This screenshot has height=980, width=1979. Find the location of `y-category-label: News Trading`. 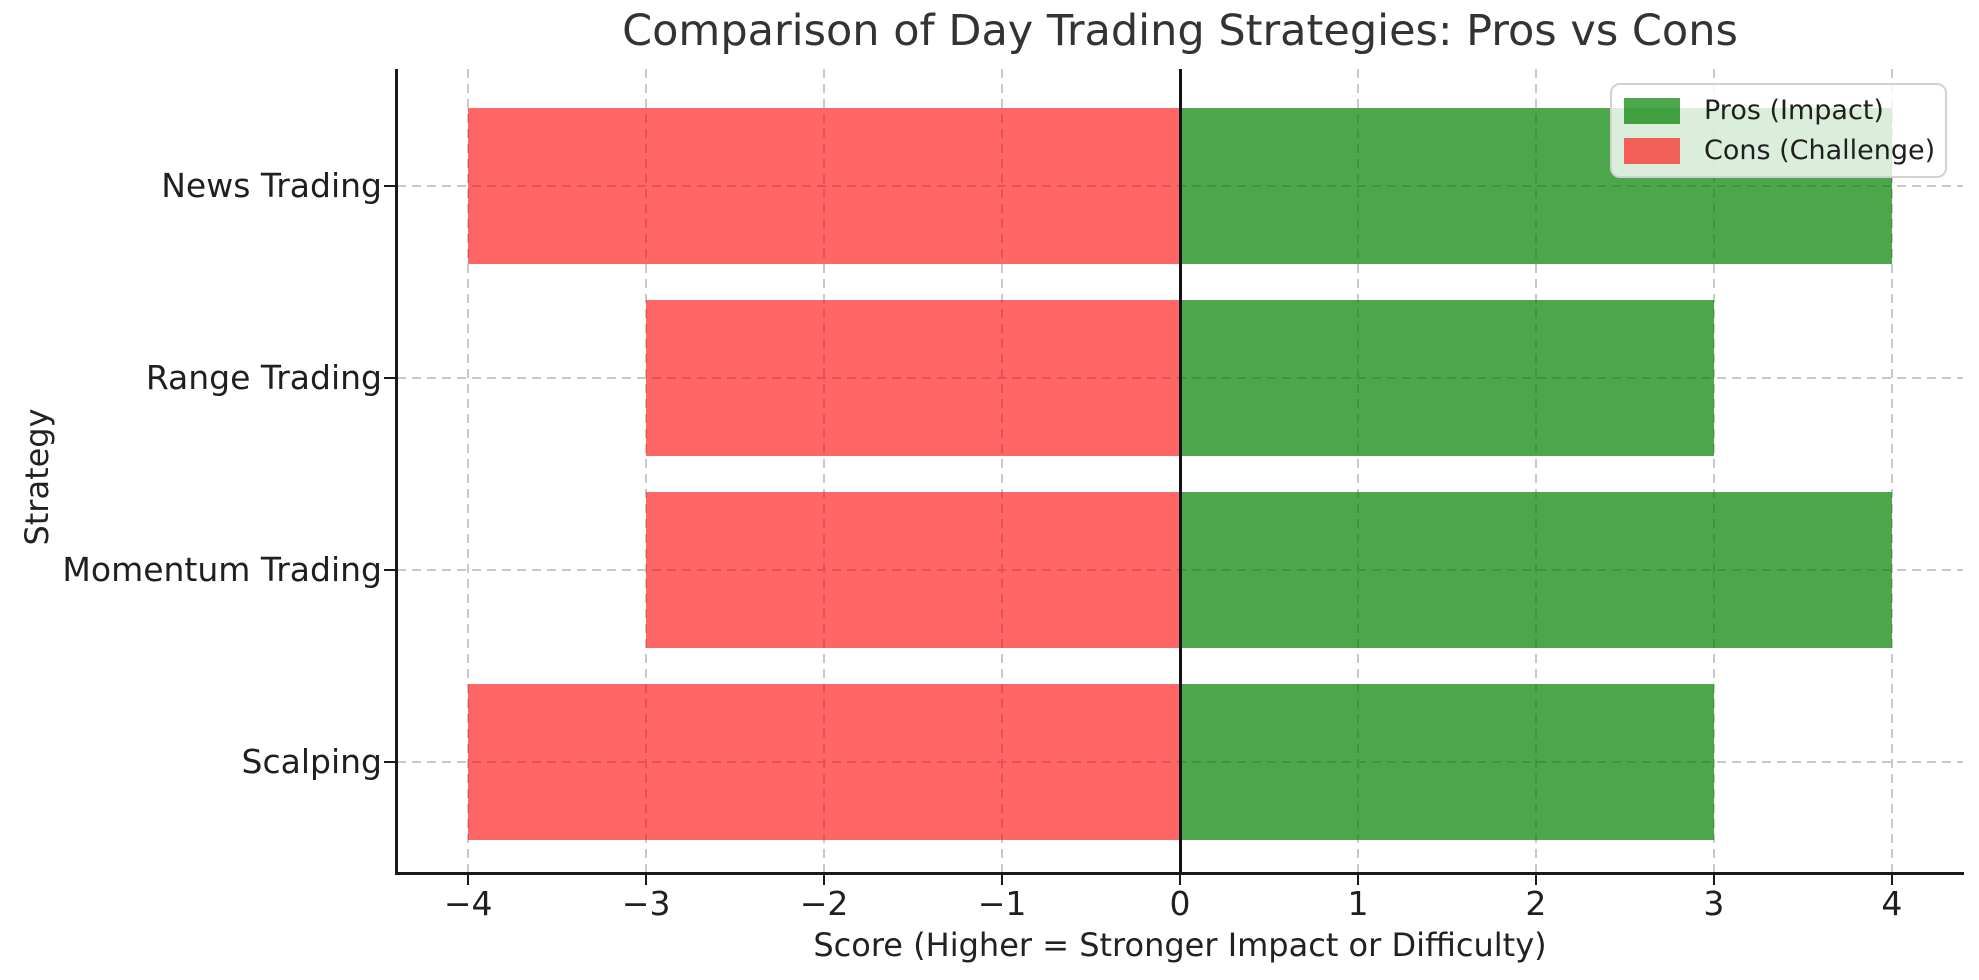

y-category-label: News Trading is located at coordinates (271, 185).